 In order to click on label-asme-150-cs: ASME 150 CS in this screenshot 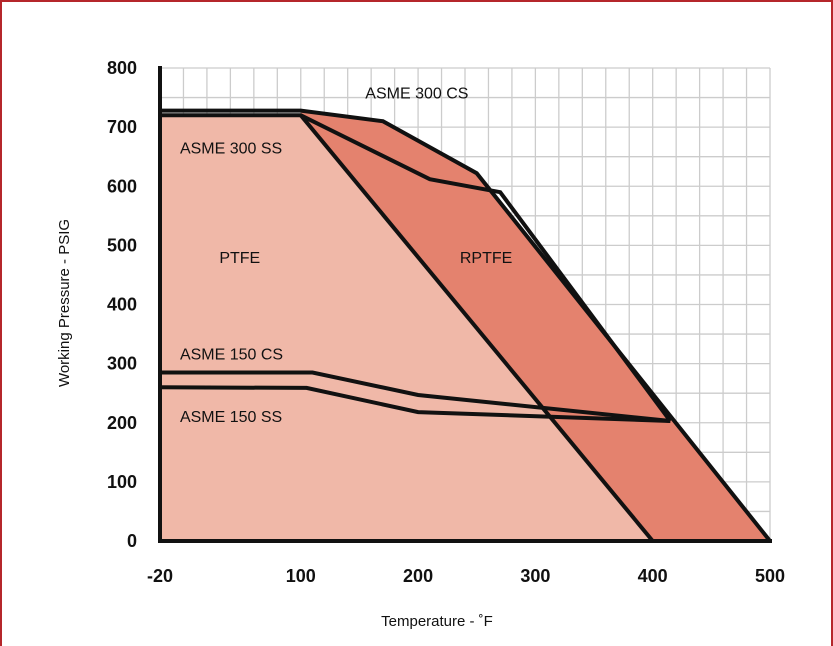, I will do `click(231, 354)`.